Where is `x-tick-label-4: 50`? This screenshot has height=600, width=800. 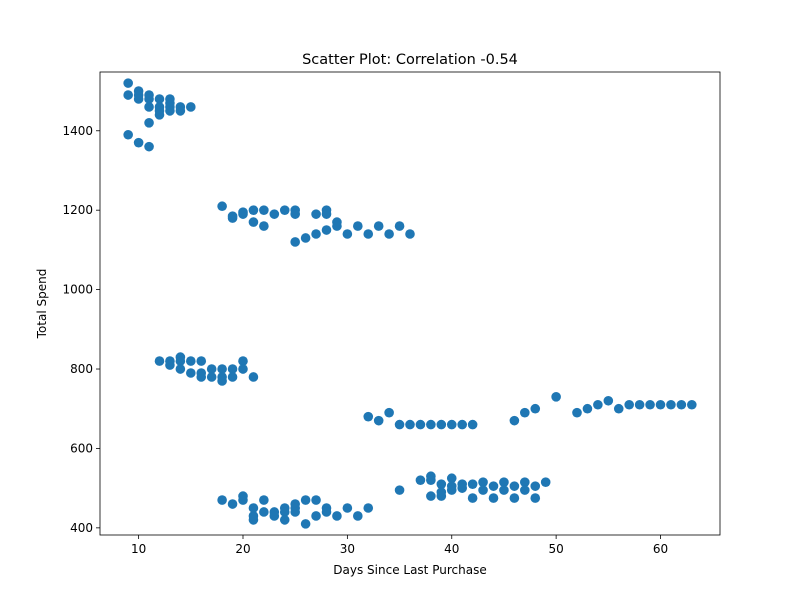
x-tick-label-4: 50 is located at coordinates (555, 549).